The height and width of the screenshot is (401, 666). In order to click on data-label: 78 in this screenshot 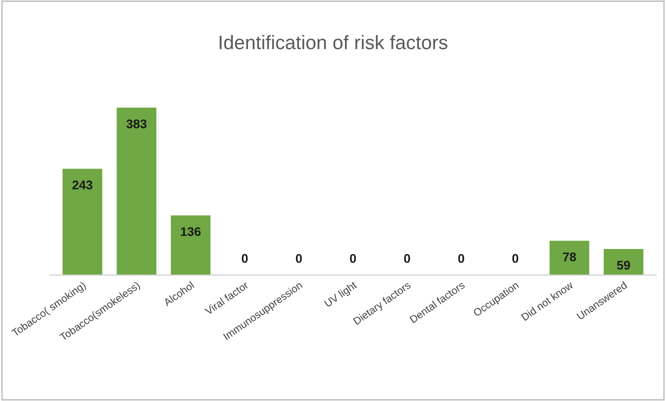, I will do `click(569, 257)`.